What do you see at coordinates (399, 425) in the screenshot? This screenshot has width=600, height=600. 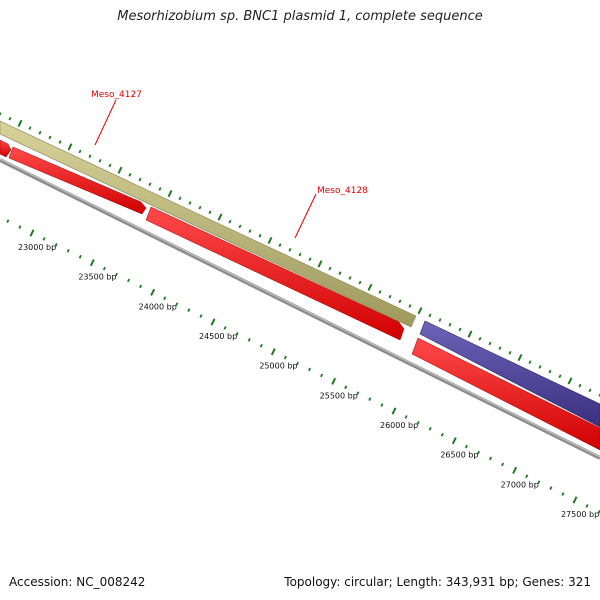 I see `tick-label-26000: 26000 bp` at bounding box center [399, 425].